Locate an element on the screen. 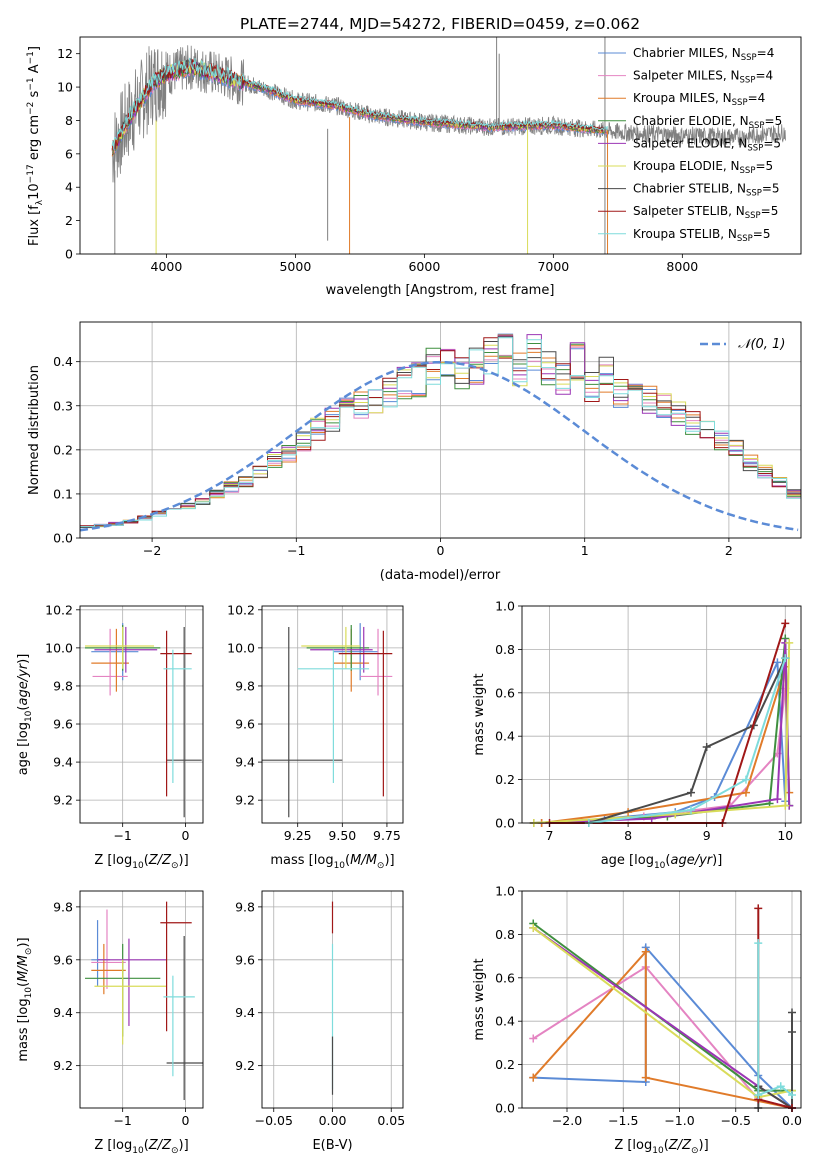 The width and height of the screenshot is (819, 1170). y-tick-label: 2 is located at coordinates (69, 220).